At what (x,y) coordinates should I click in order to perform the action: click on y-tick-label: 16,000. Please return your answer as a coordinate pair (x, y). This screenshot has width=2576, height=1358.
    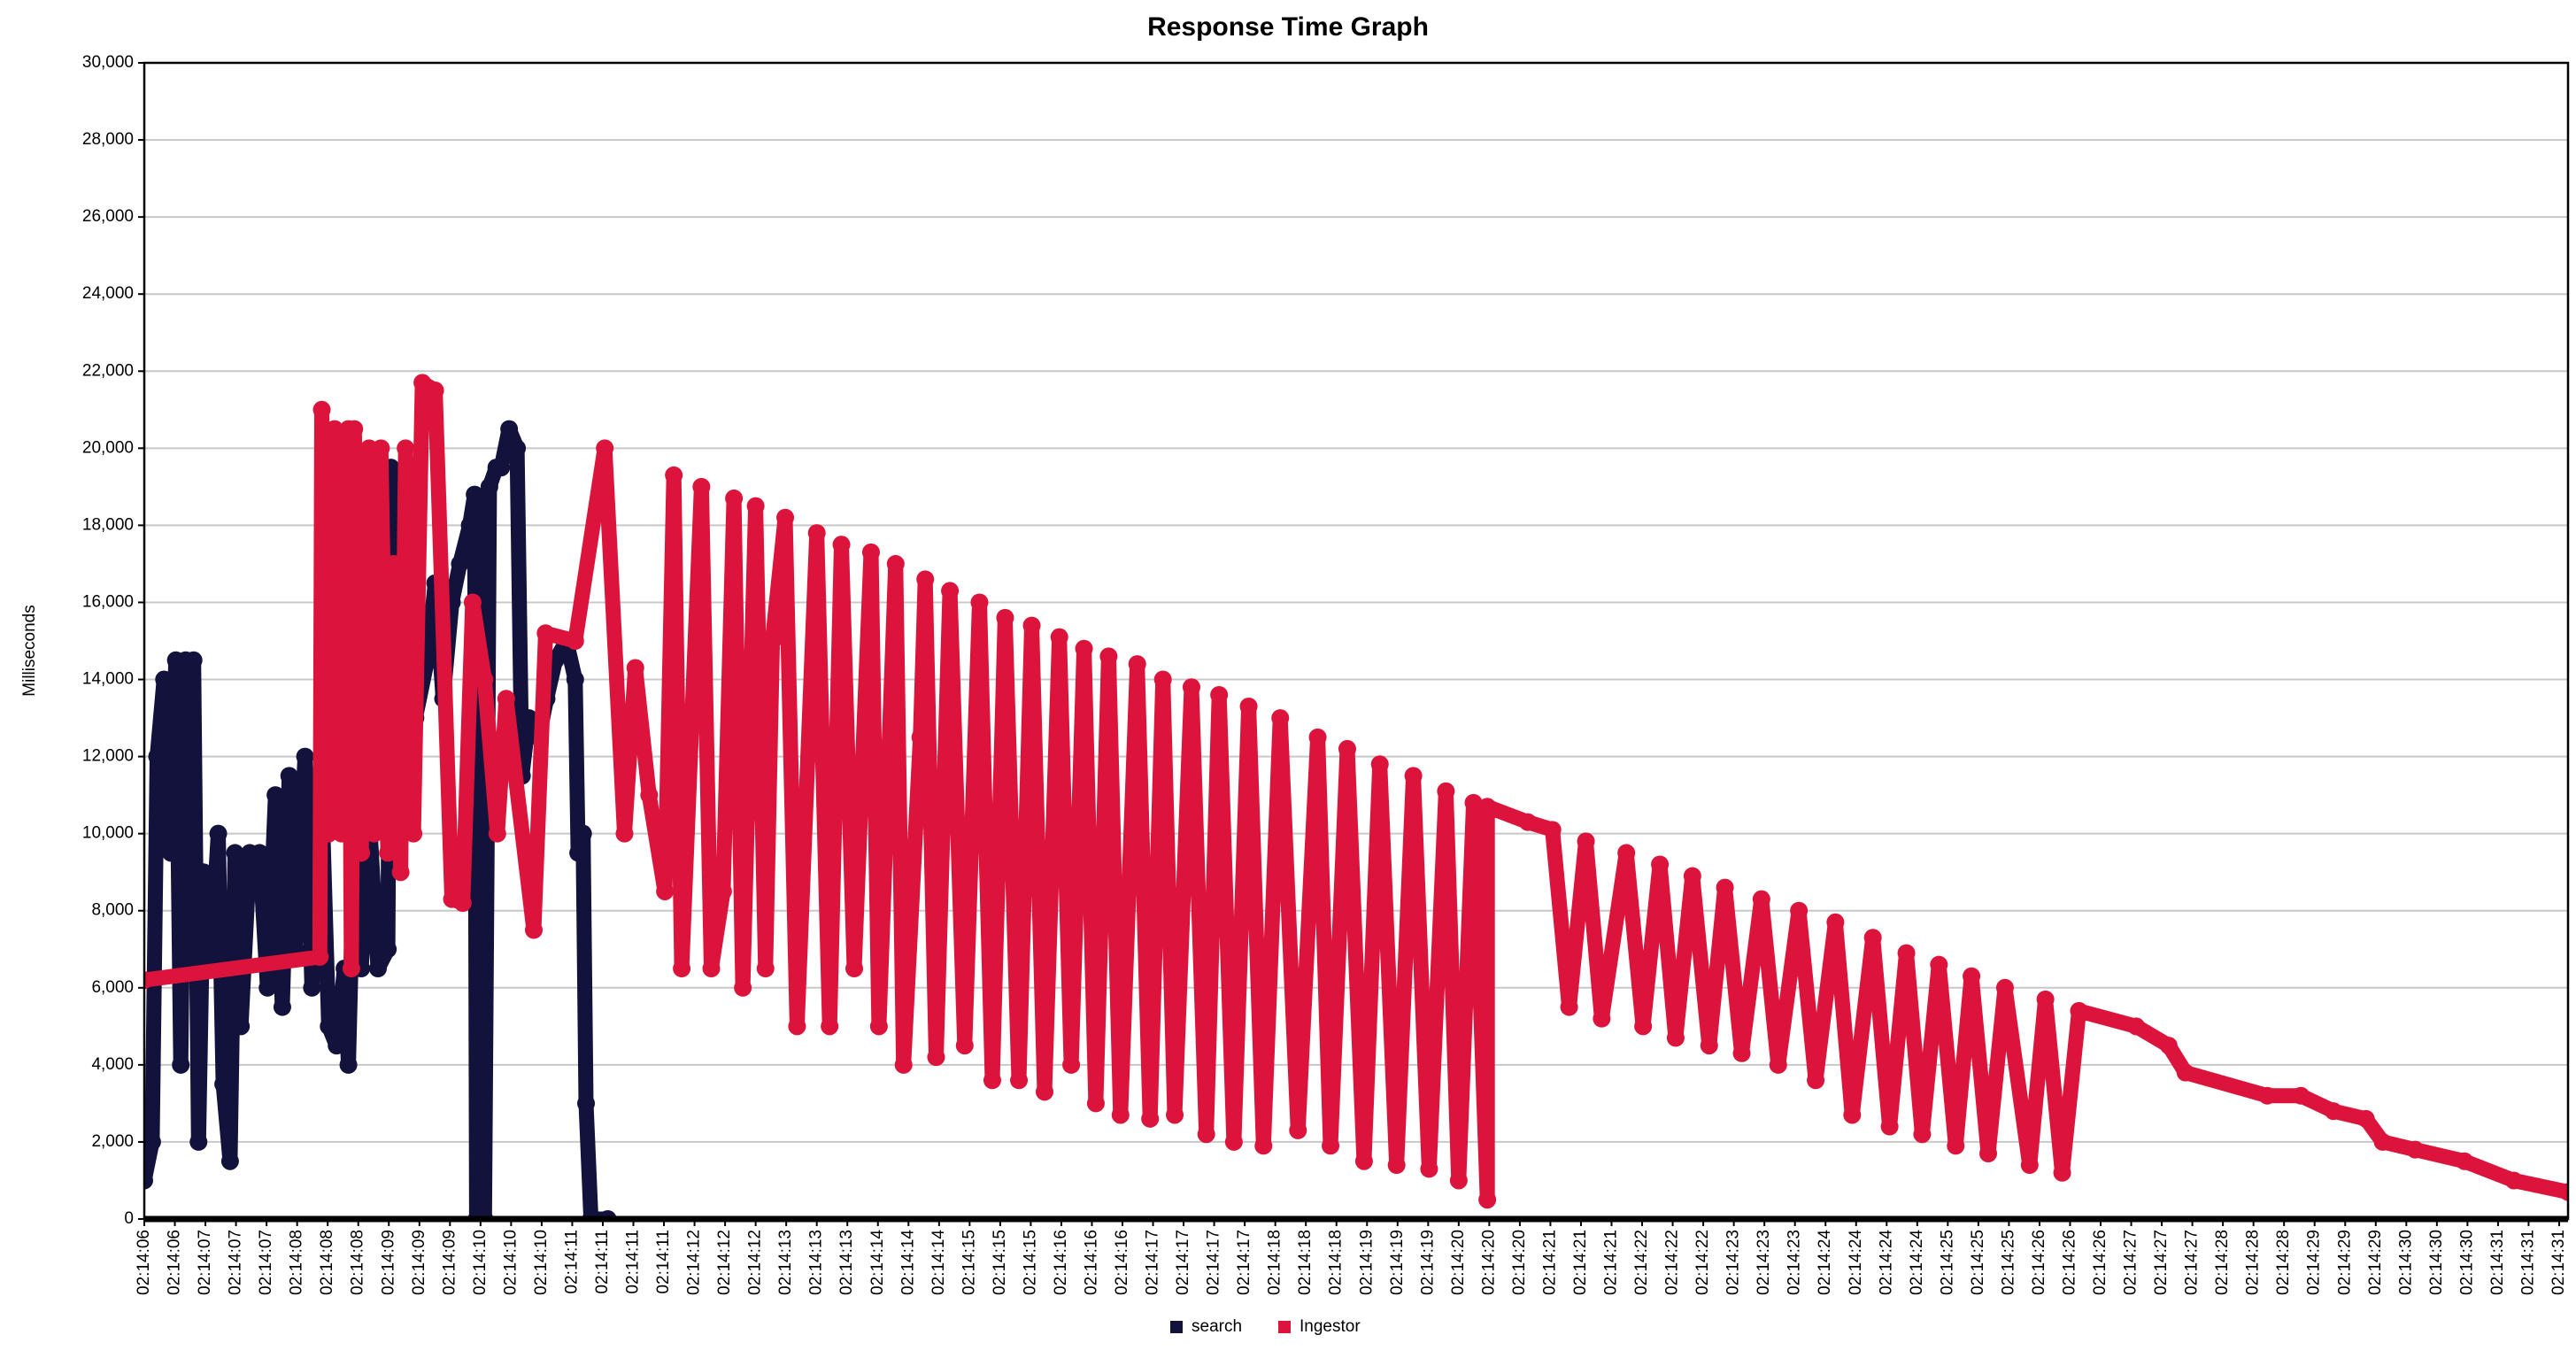
    Looking at the image, I should click on (108, 601).